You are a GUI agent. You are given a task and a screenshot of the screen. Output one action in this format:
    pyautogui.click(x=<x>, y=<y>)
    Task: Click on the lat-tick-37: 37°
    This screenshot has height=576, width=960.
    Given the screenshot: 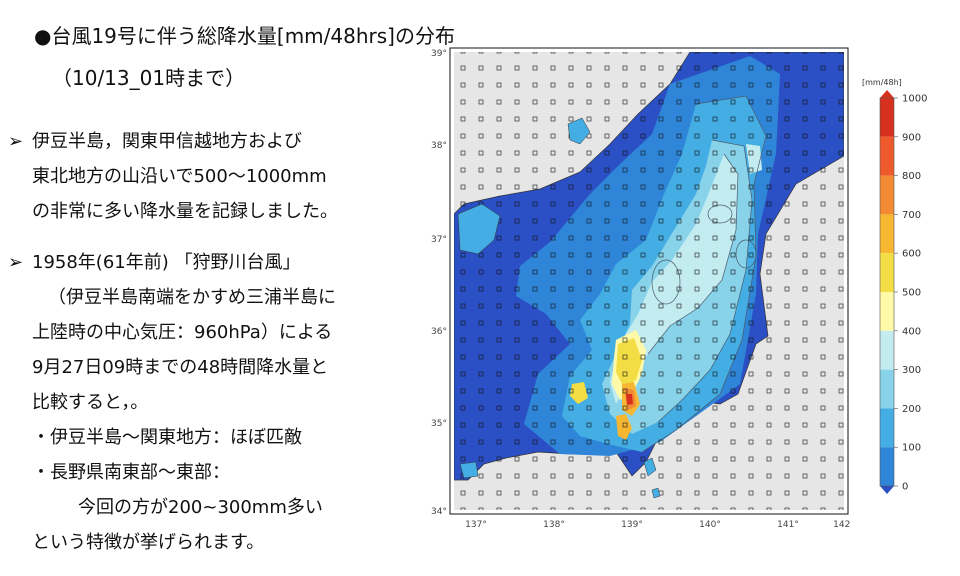 What is the action you would take?
    pyautogui.click(x=439, y=240)
    